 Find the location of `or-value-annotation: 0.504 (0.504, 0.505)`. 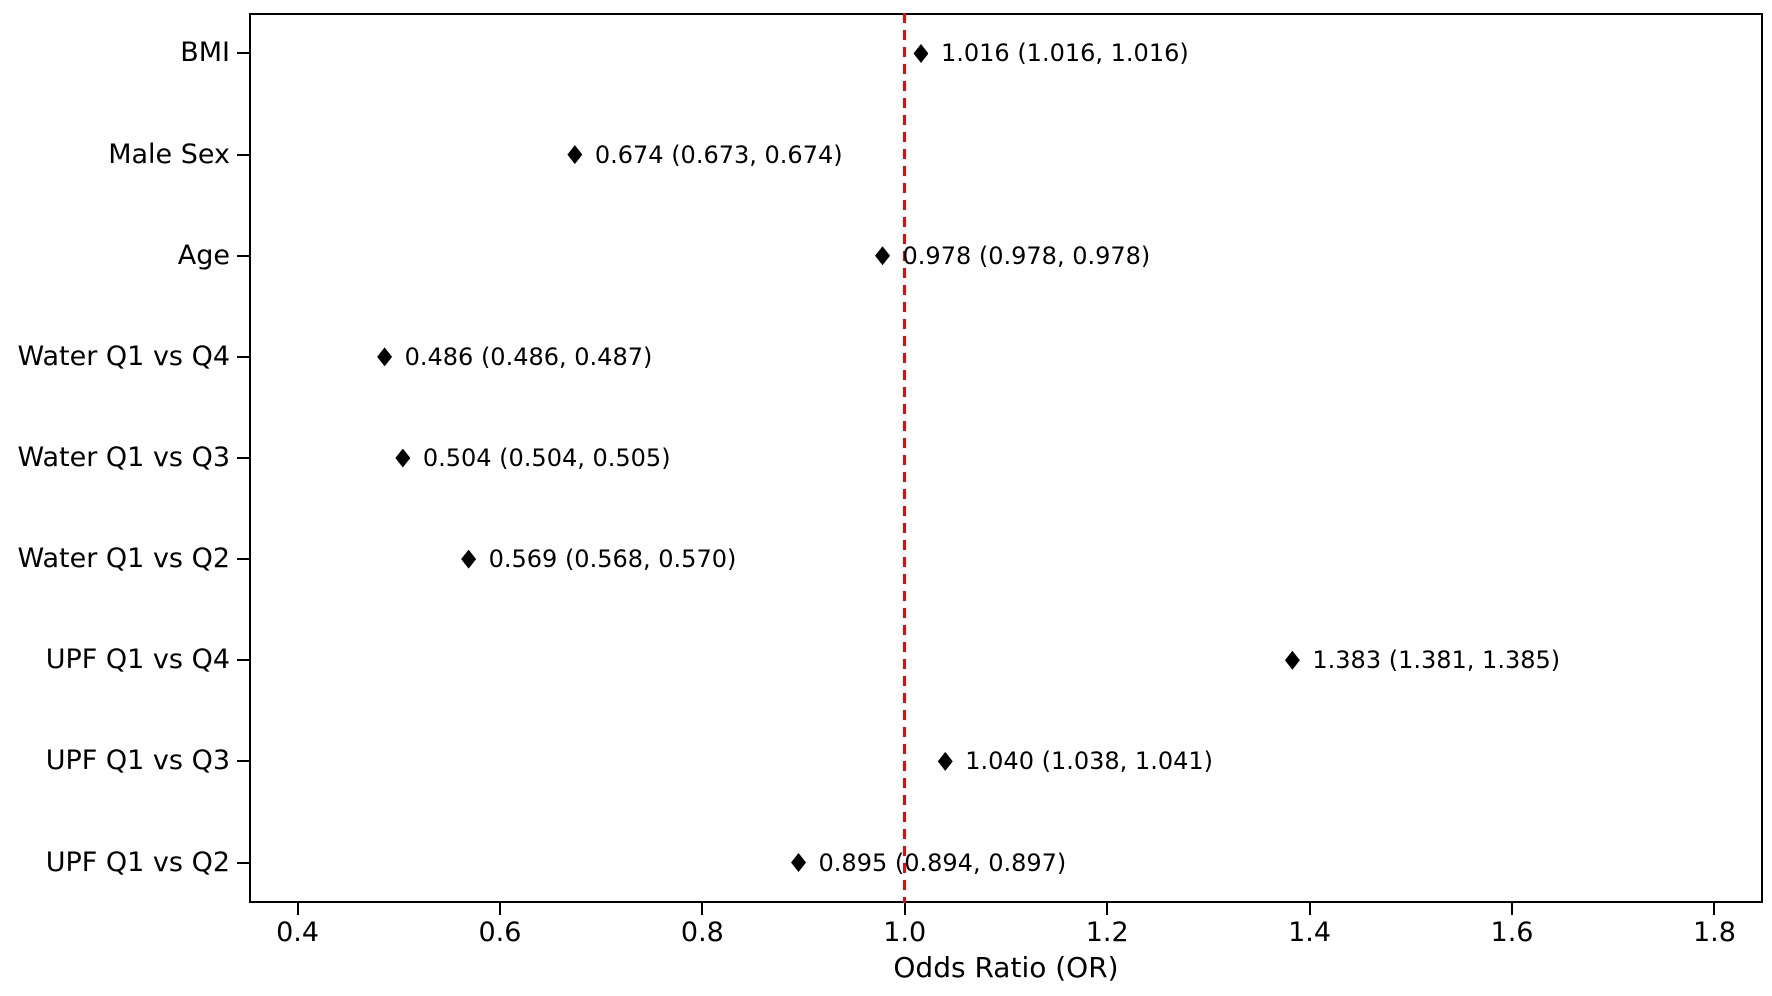

or-value-annotation: 0.504 (0.504, 0.505) is located at coordinates (546, 458).